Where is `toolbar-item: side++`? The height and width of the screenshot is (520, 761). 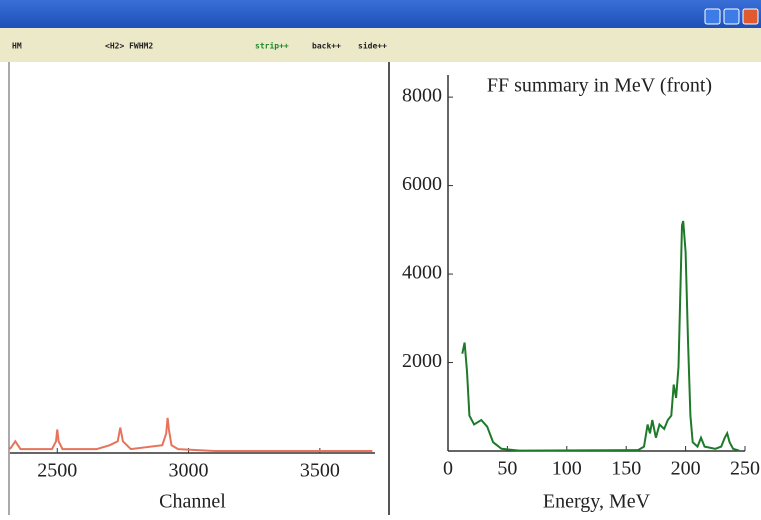
toolbar-item: side++ is located at coordinates (372, 46).